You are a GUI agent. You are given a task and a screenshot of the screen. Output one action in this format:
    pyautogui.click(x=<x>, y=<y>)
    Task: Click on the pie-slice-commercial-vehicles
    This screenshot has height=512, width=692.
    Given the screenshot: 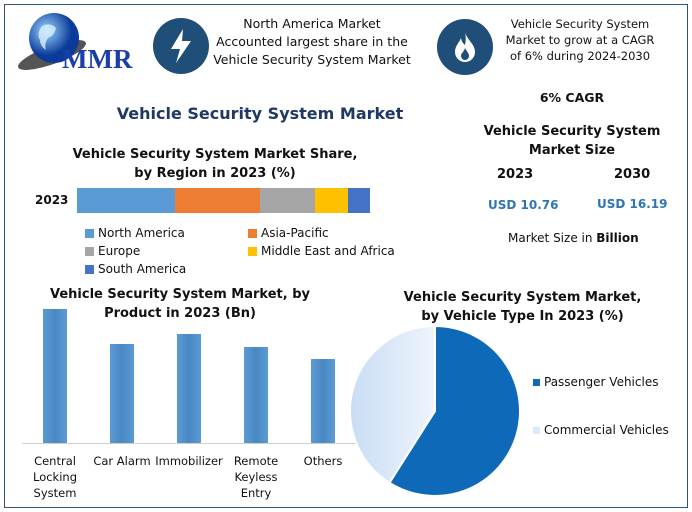 What is the action you would take?
    pyautogui.click(x=392, y=404)
    